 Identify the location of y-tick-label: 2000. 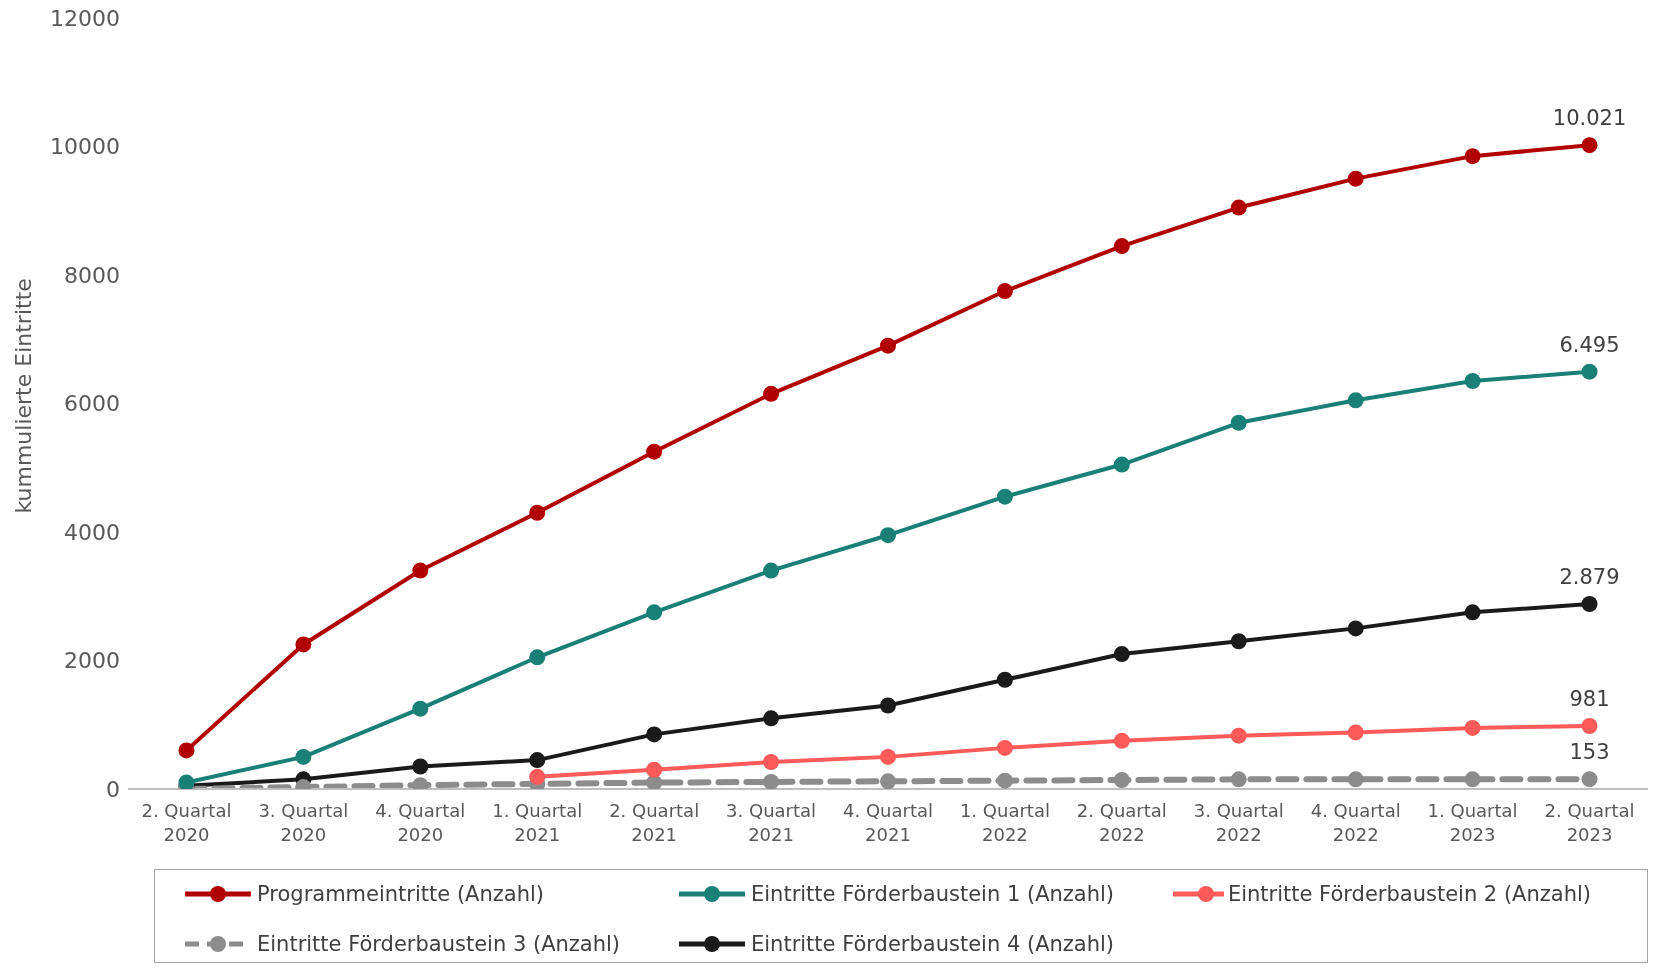
(92, 661).